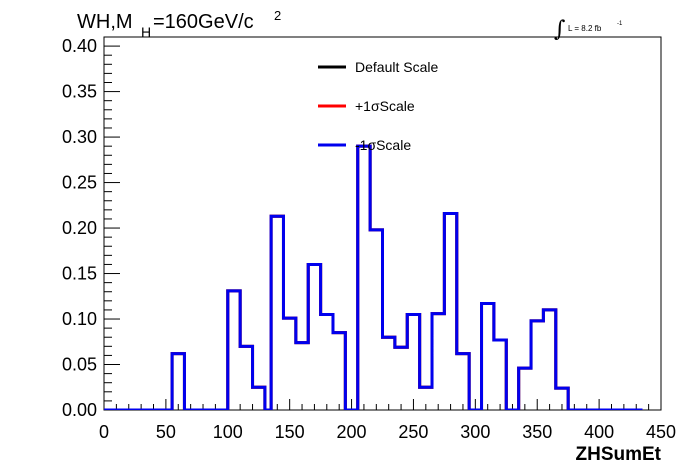 Image resolution: width=696 pixels, height=472 pixels. Describe the element at coordinates (79, 92) in the screenshot. I see `y-tick-label: 0.35` at that location.